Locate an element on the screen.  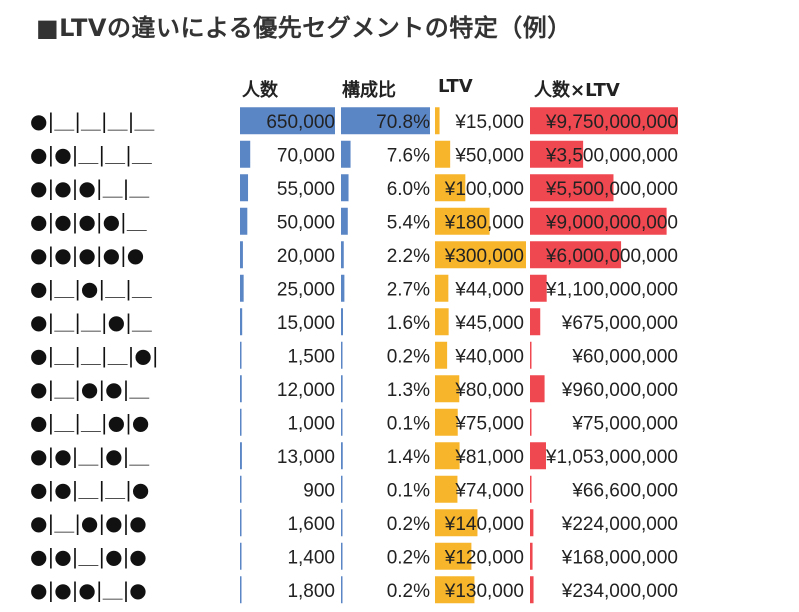
total-value-label: ¥224,000,000 is located at coordinates (619, 524).